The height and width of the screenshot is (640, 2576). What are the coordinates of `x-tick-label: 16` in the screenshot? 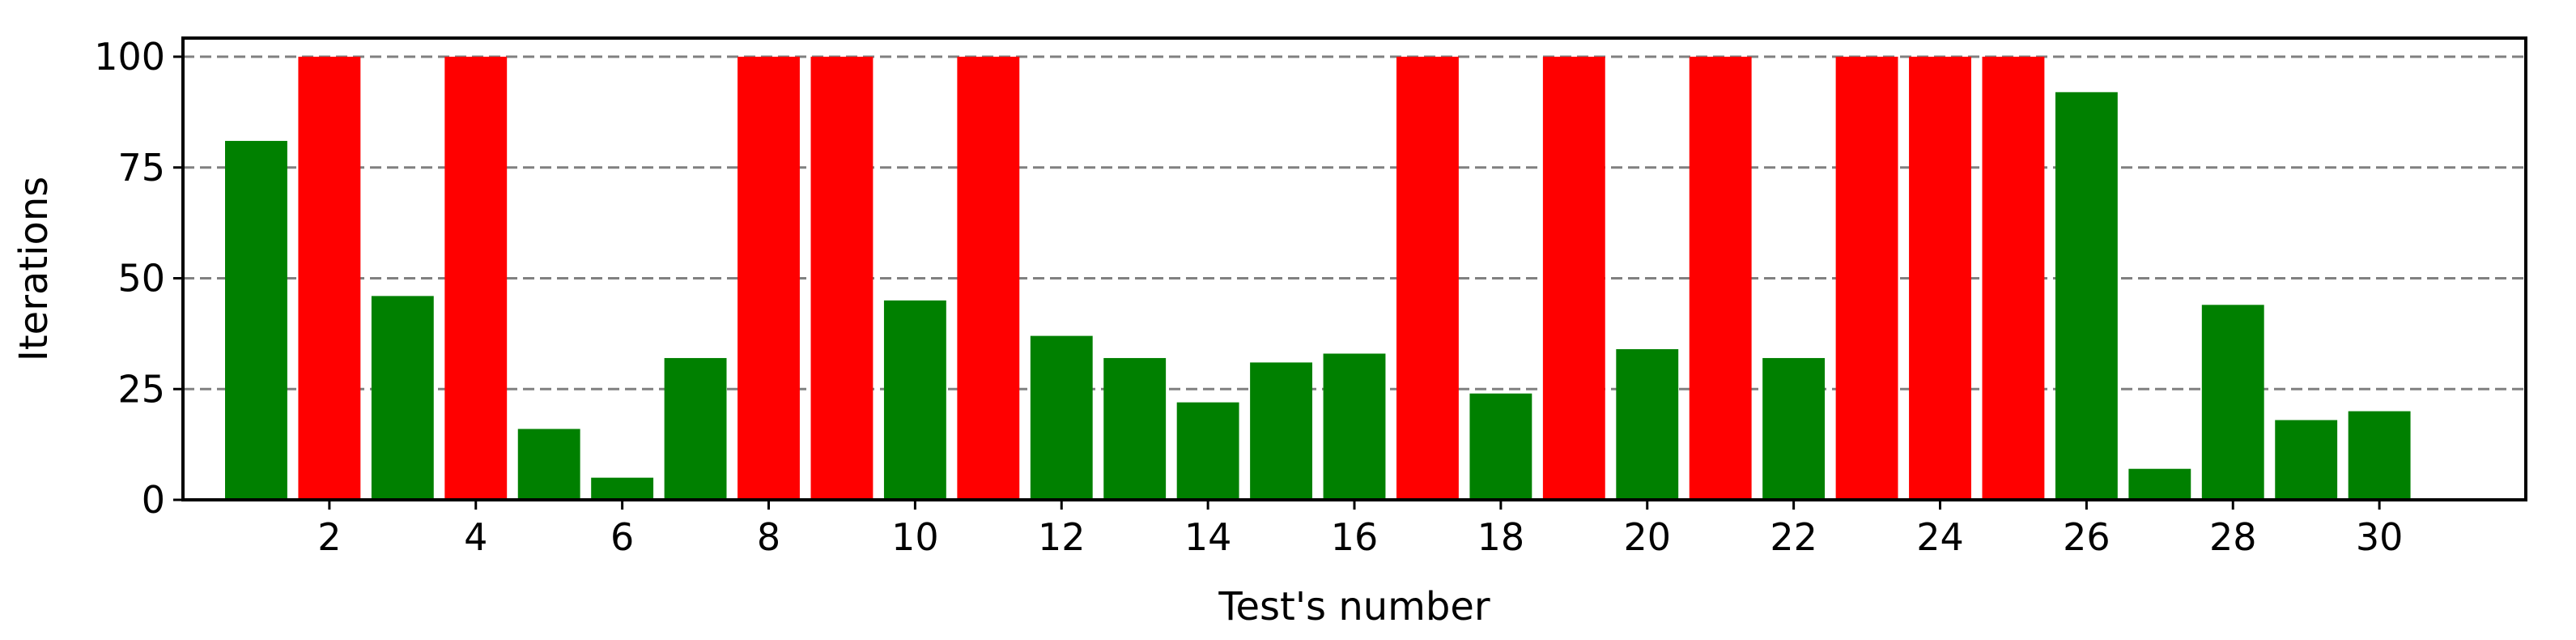 It's located at (1355, 537).